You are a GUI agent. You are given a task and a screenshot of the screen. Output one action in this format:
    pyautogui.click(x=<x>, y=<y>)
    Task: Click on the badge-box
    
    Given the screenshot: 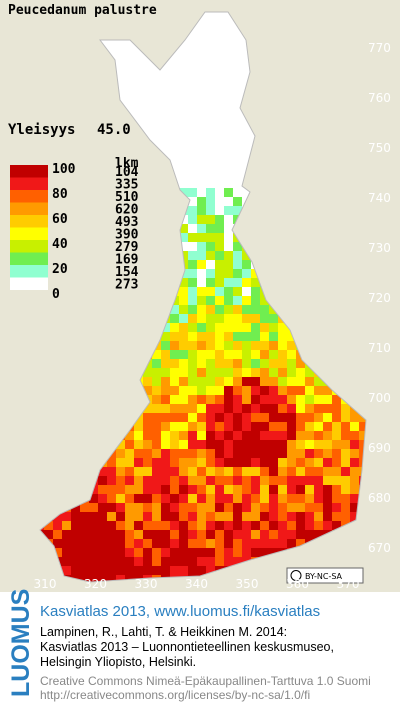 What is the action you would take?
    pyautogui.click(x=325, y=575)
    